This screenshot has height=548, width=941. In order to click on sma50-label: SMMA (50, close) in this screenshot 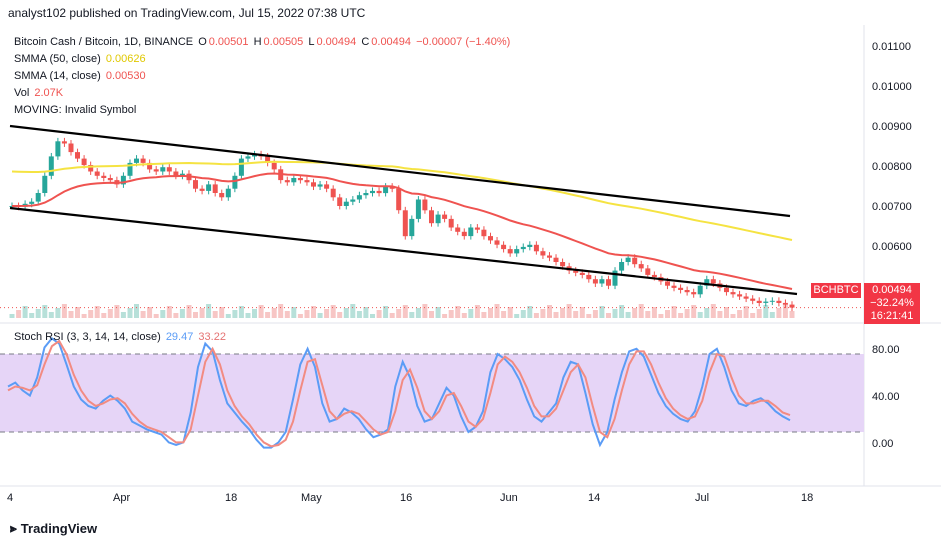, I will do `click(57, 59)`.